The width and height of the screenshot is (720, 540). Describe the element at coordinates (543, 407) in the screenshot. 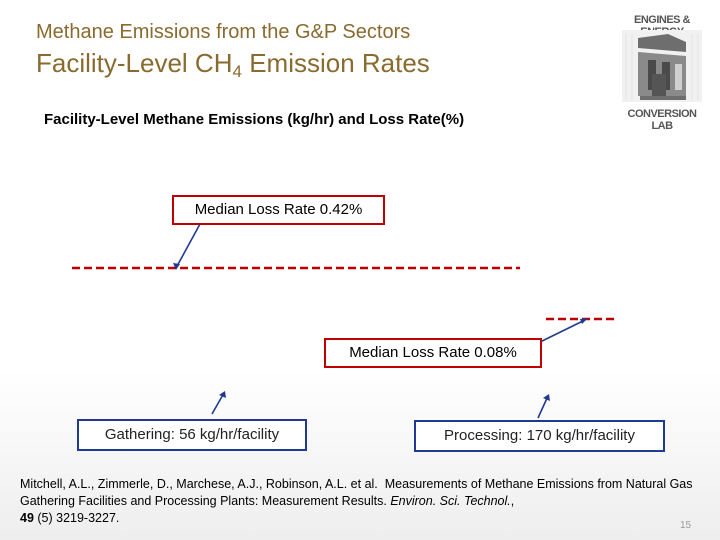

I see `processing-pointer` at that location.